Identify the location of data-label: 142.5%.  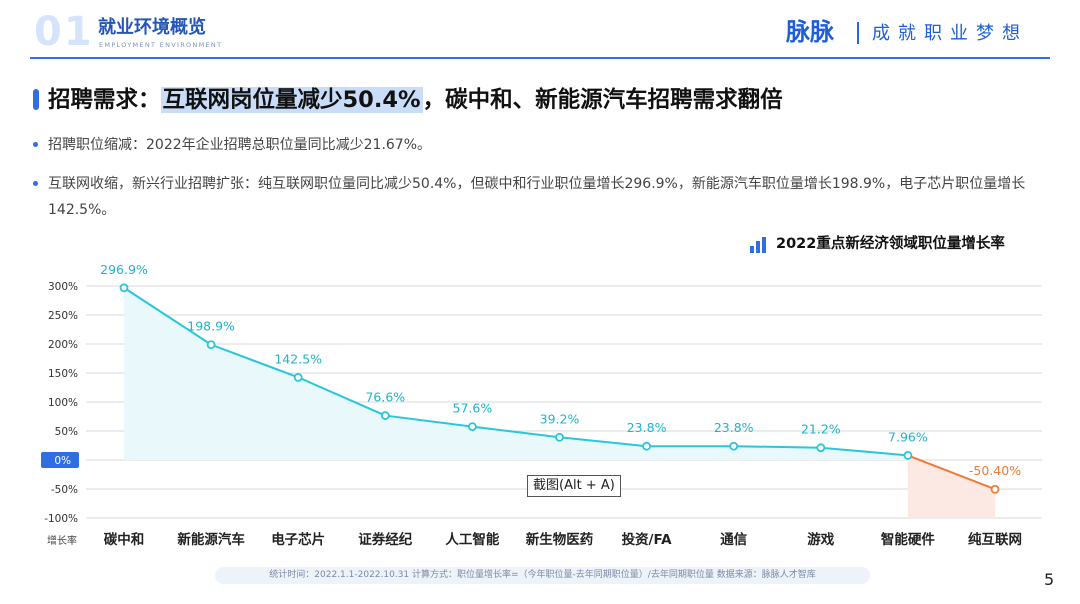
(298, 358).